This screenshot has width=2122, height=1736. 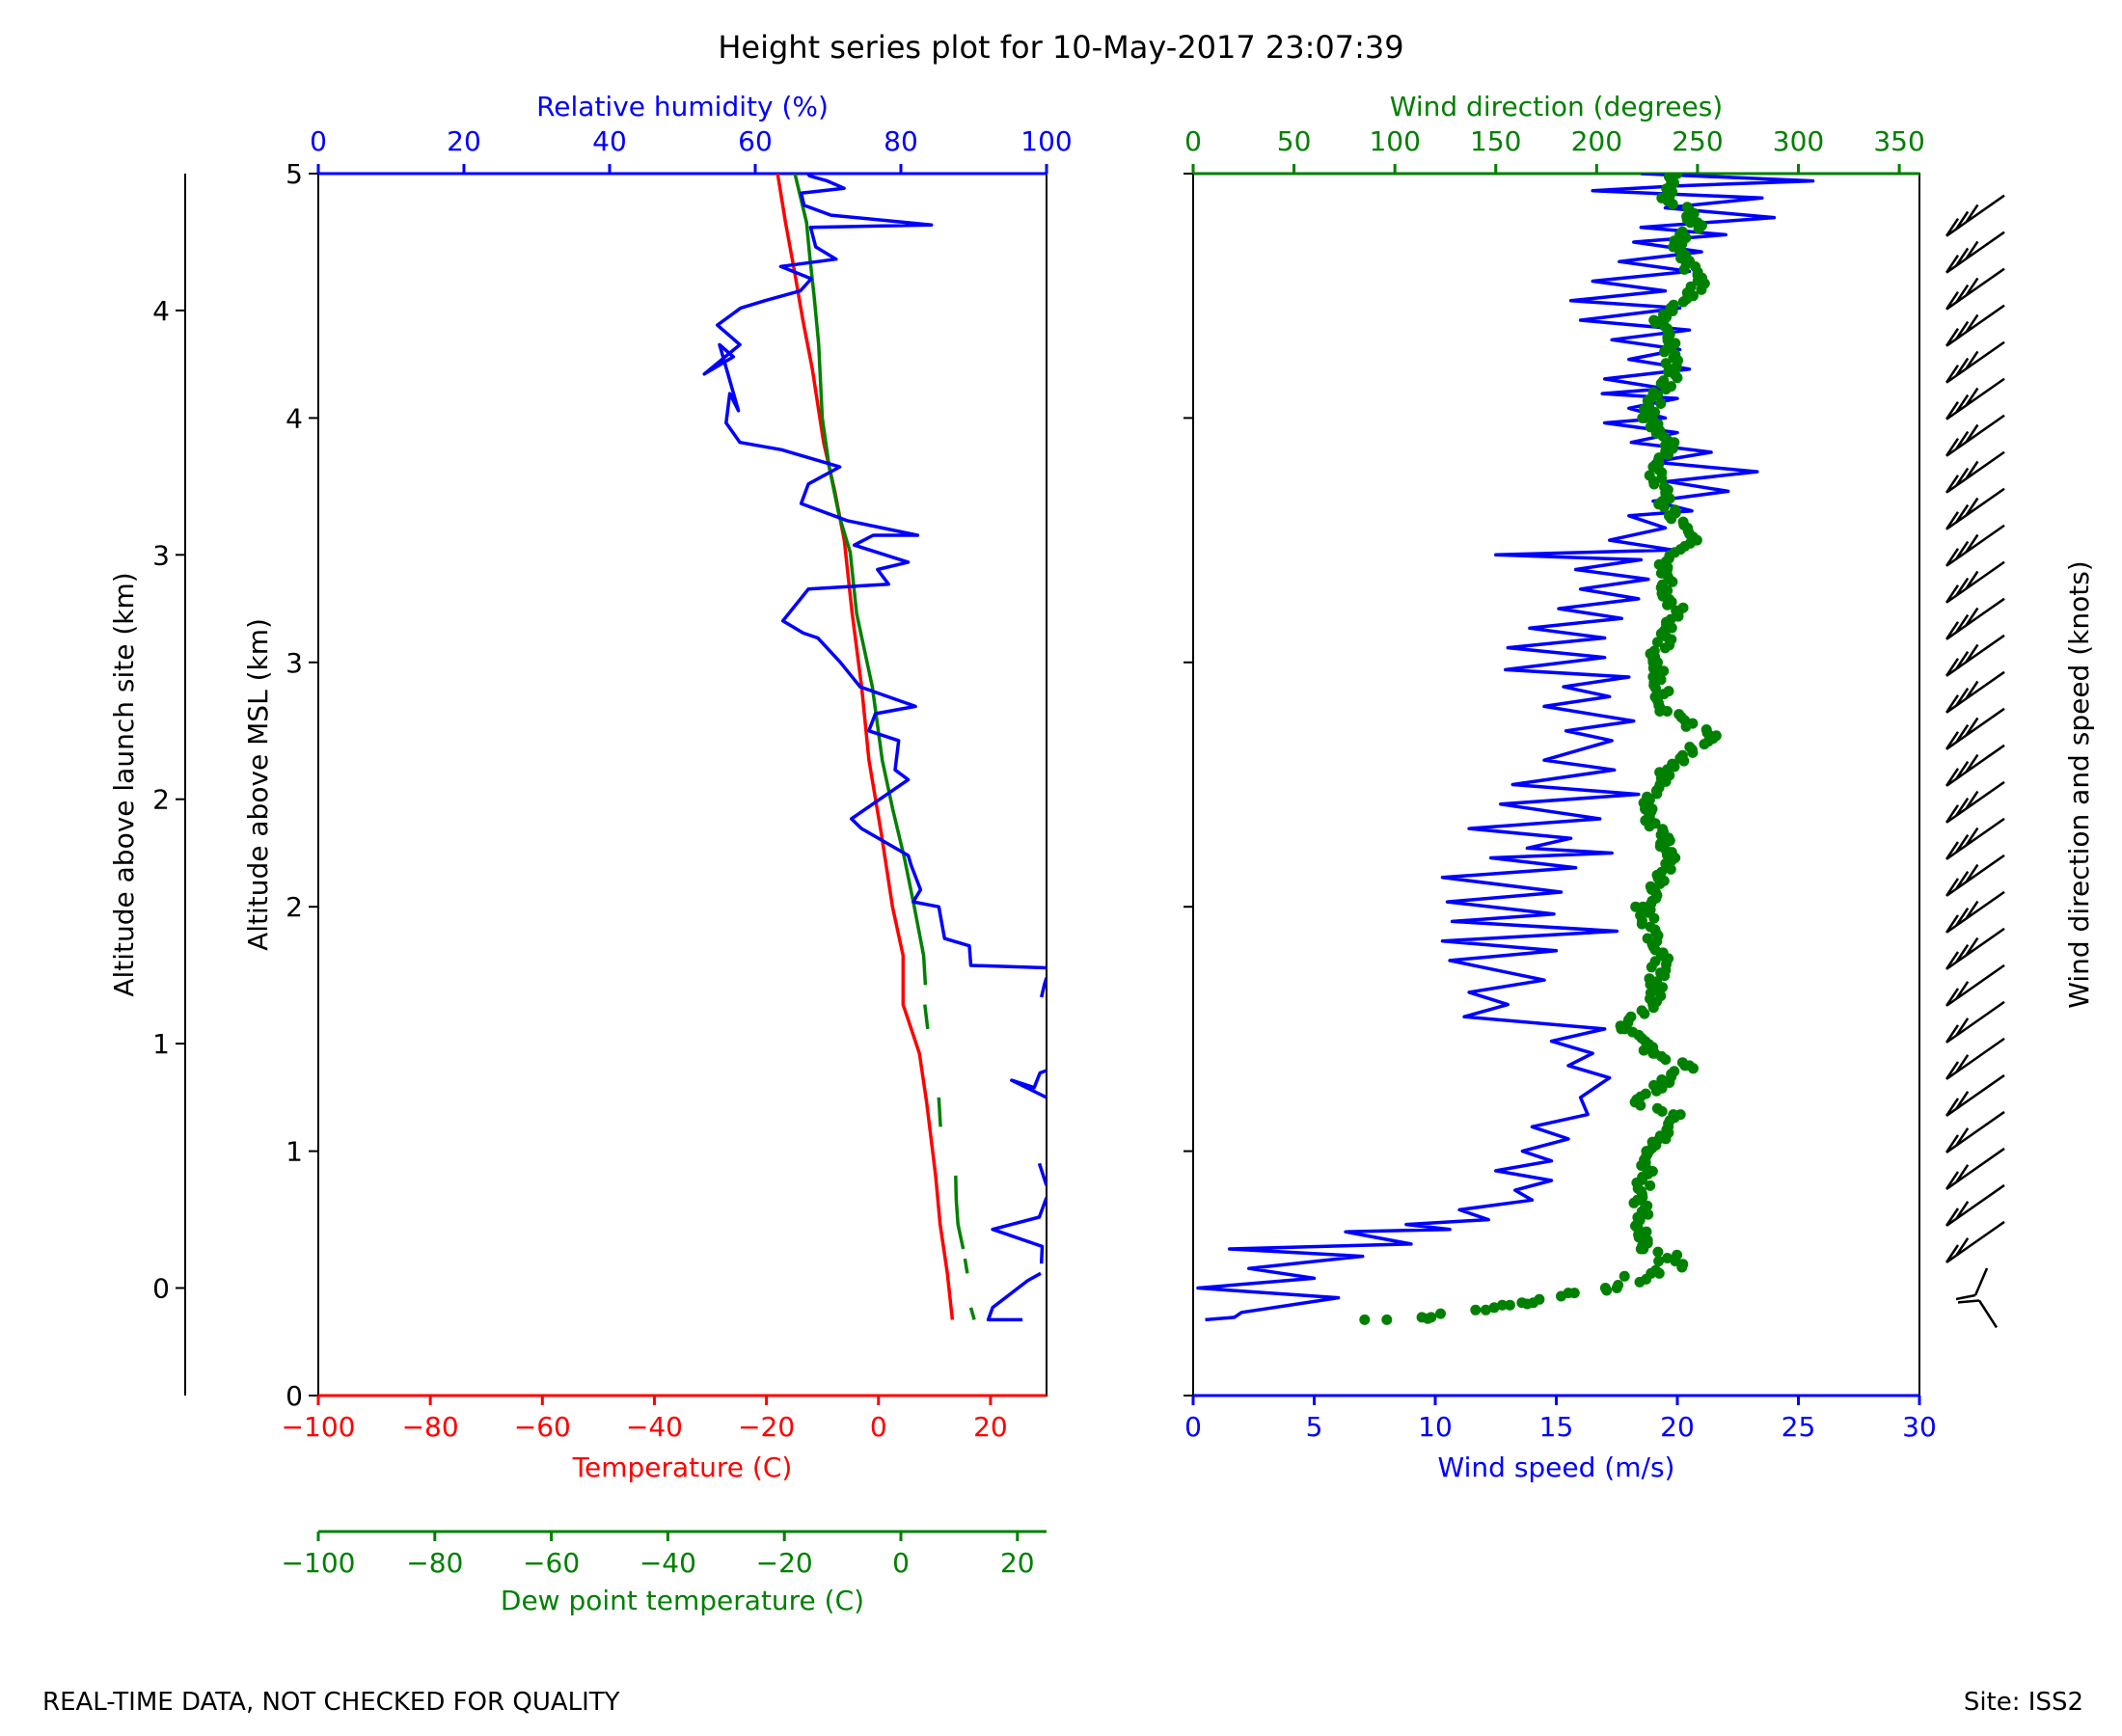 What do you see at coordinates (295, 418) in the screenshot?
I see `msl-tick-label: 4` at bounding box center [295, 418].